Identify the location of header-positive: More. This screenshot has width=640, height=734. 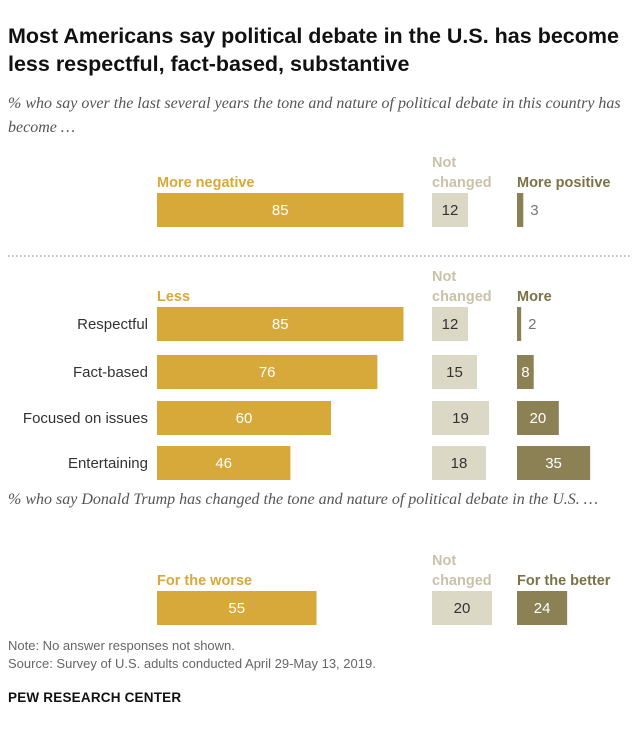
(534, 297).